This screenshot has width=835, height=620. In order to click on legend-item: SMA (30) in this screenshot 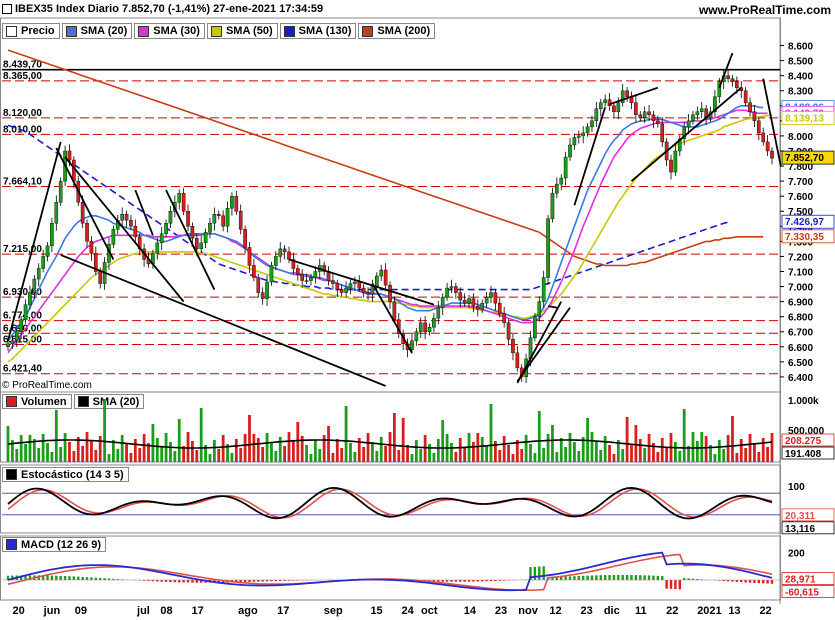, I will do `click(169, 31)`.